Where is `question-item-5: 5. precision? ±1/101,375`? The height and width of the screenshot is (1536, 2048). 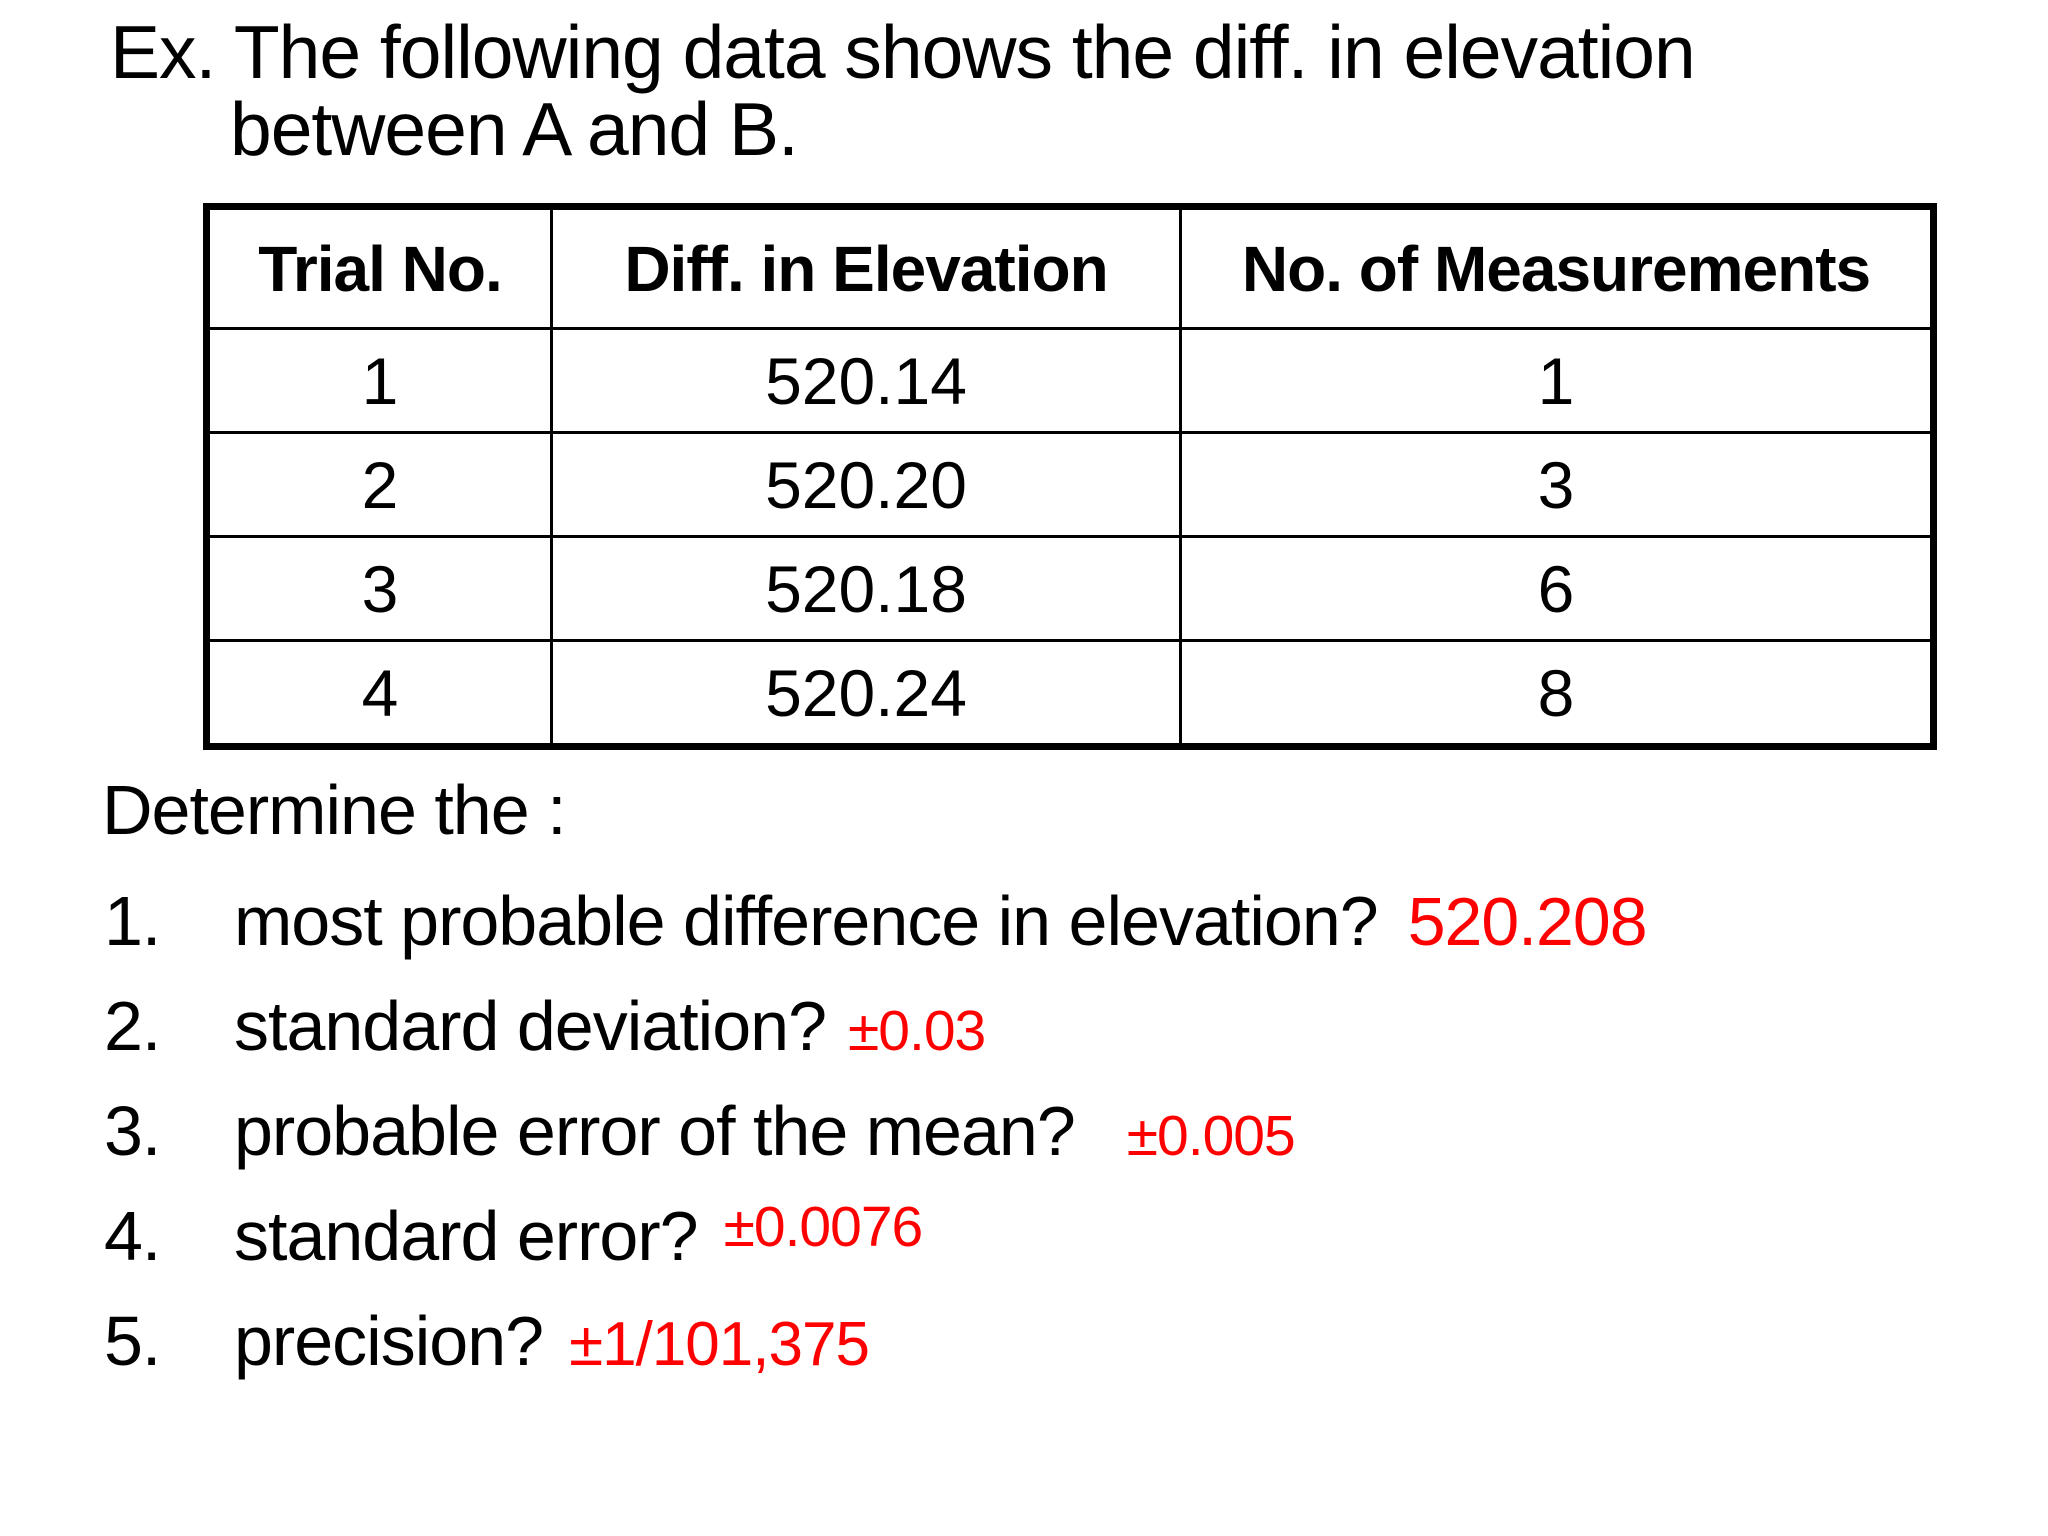 question-item-5: 5. precision? ±1/101,375 is located at coordinates (875, 1341).